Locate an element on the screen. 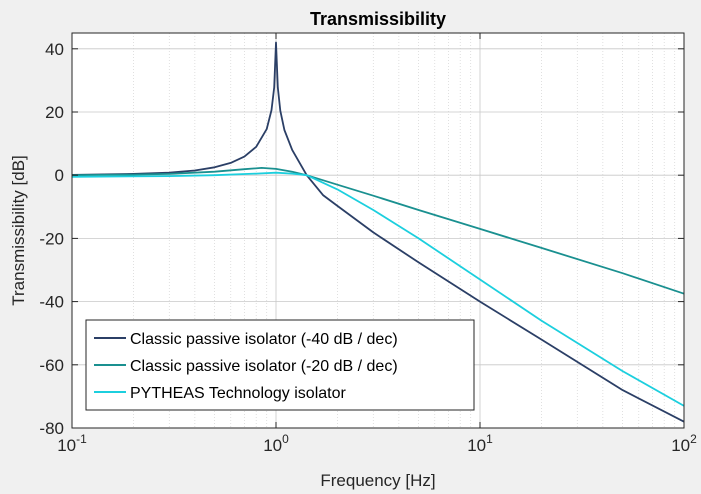 This screenshot has width=701, height=494. x-axis-label: Frequency [Hz] is located at coordinates (377, 480).